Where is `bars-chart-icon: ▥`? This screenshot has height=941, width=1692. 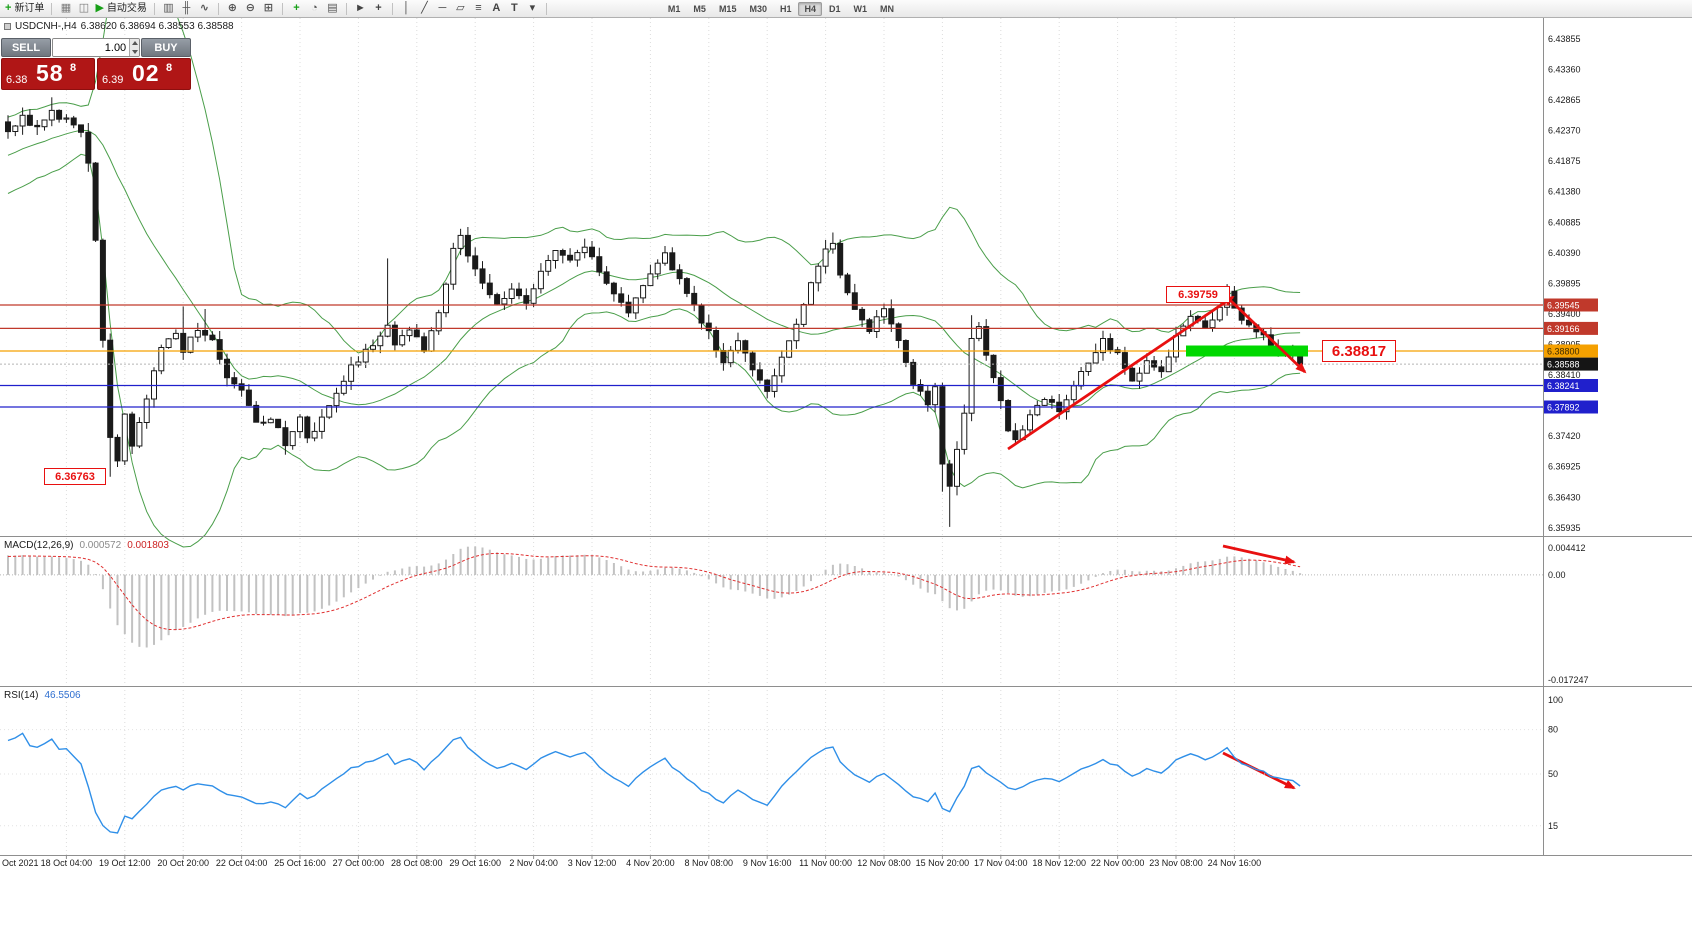 bars-chart-icon: ▥ is located at coordinates (168, 8).